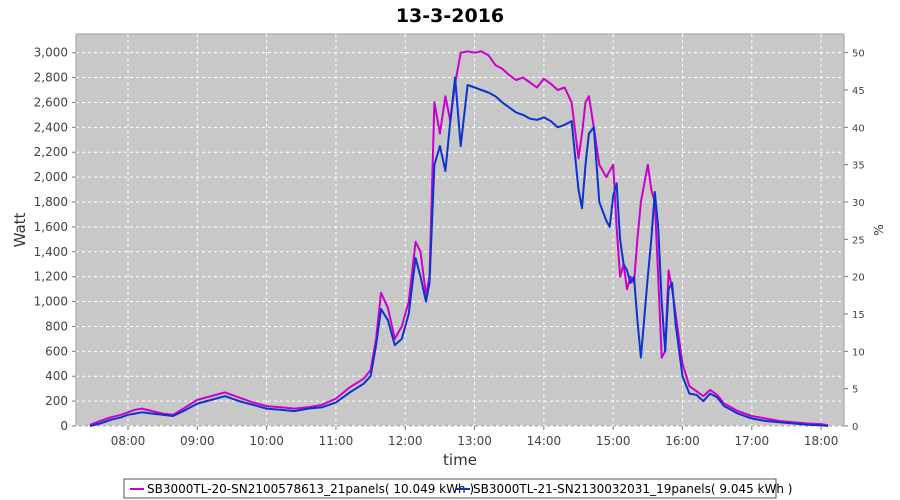  Describe the element at coordinates (51, 53) in the screenshot. I see `y-tick-label: 3,000` at that location.